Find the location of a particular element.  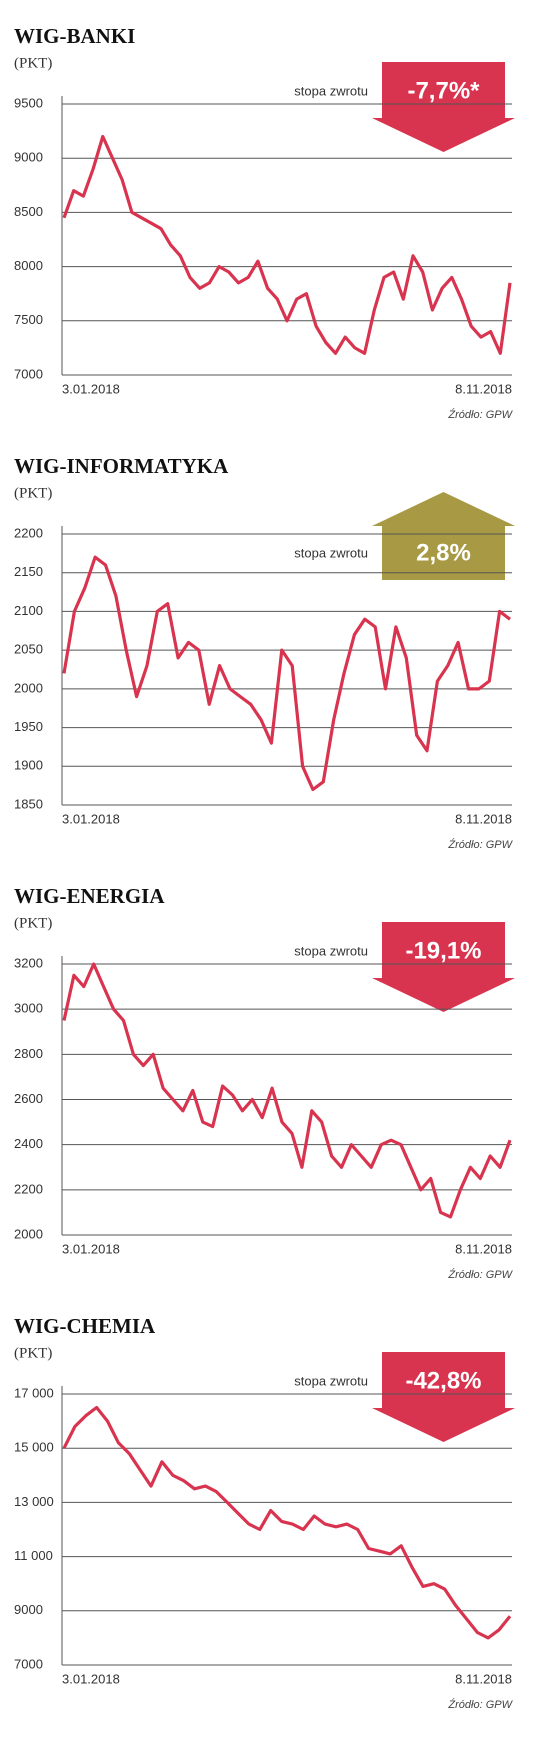

y-tick-label: 15 000 is located at coordinates (34, 1447).